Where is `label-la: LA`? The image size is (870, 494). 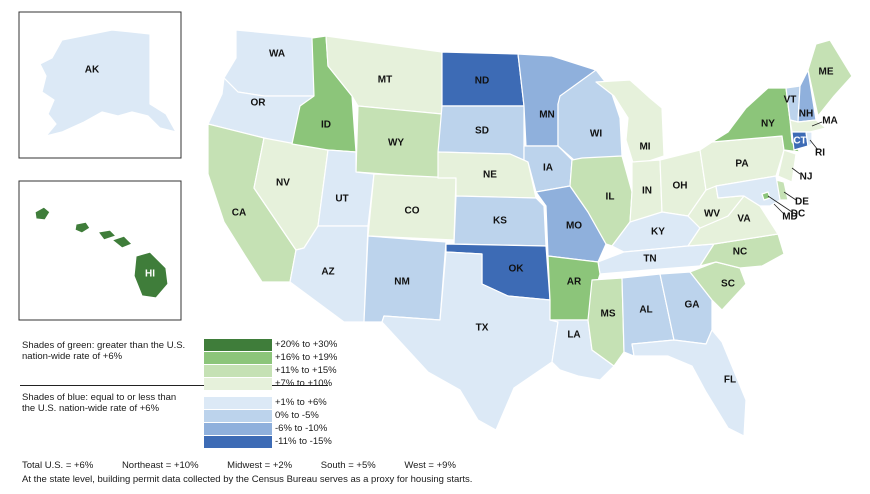 label-la: LA is located at coordinates (573, 335).